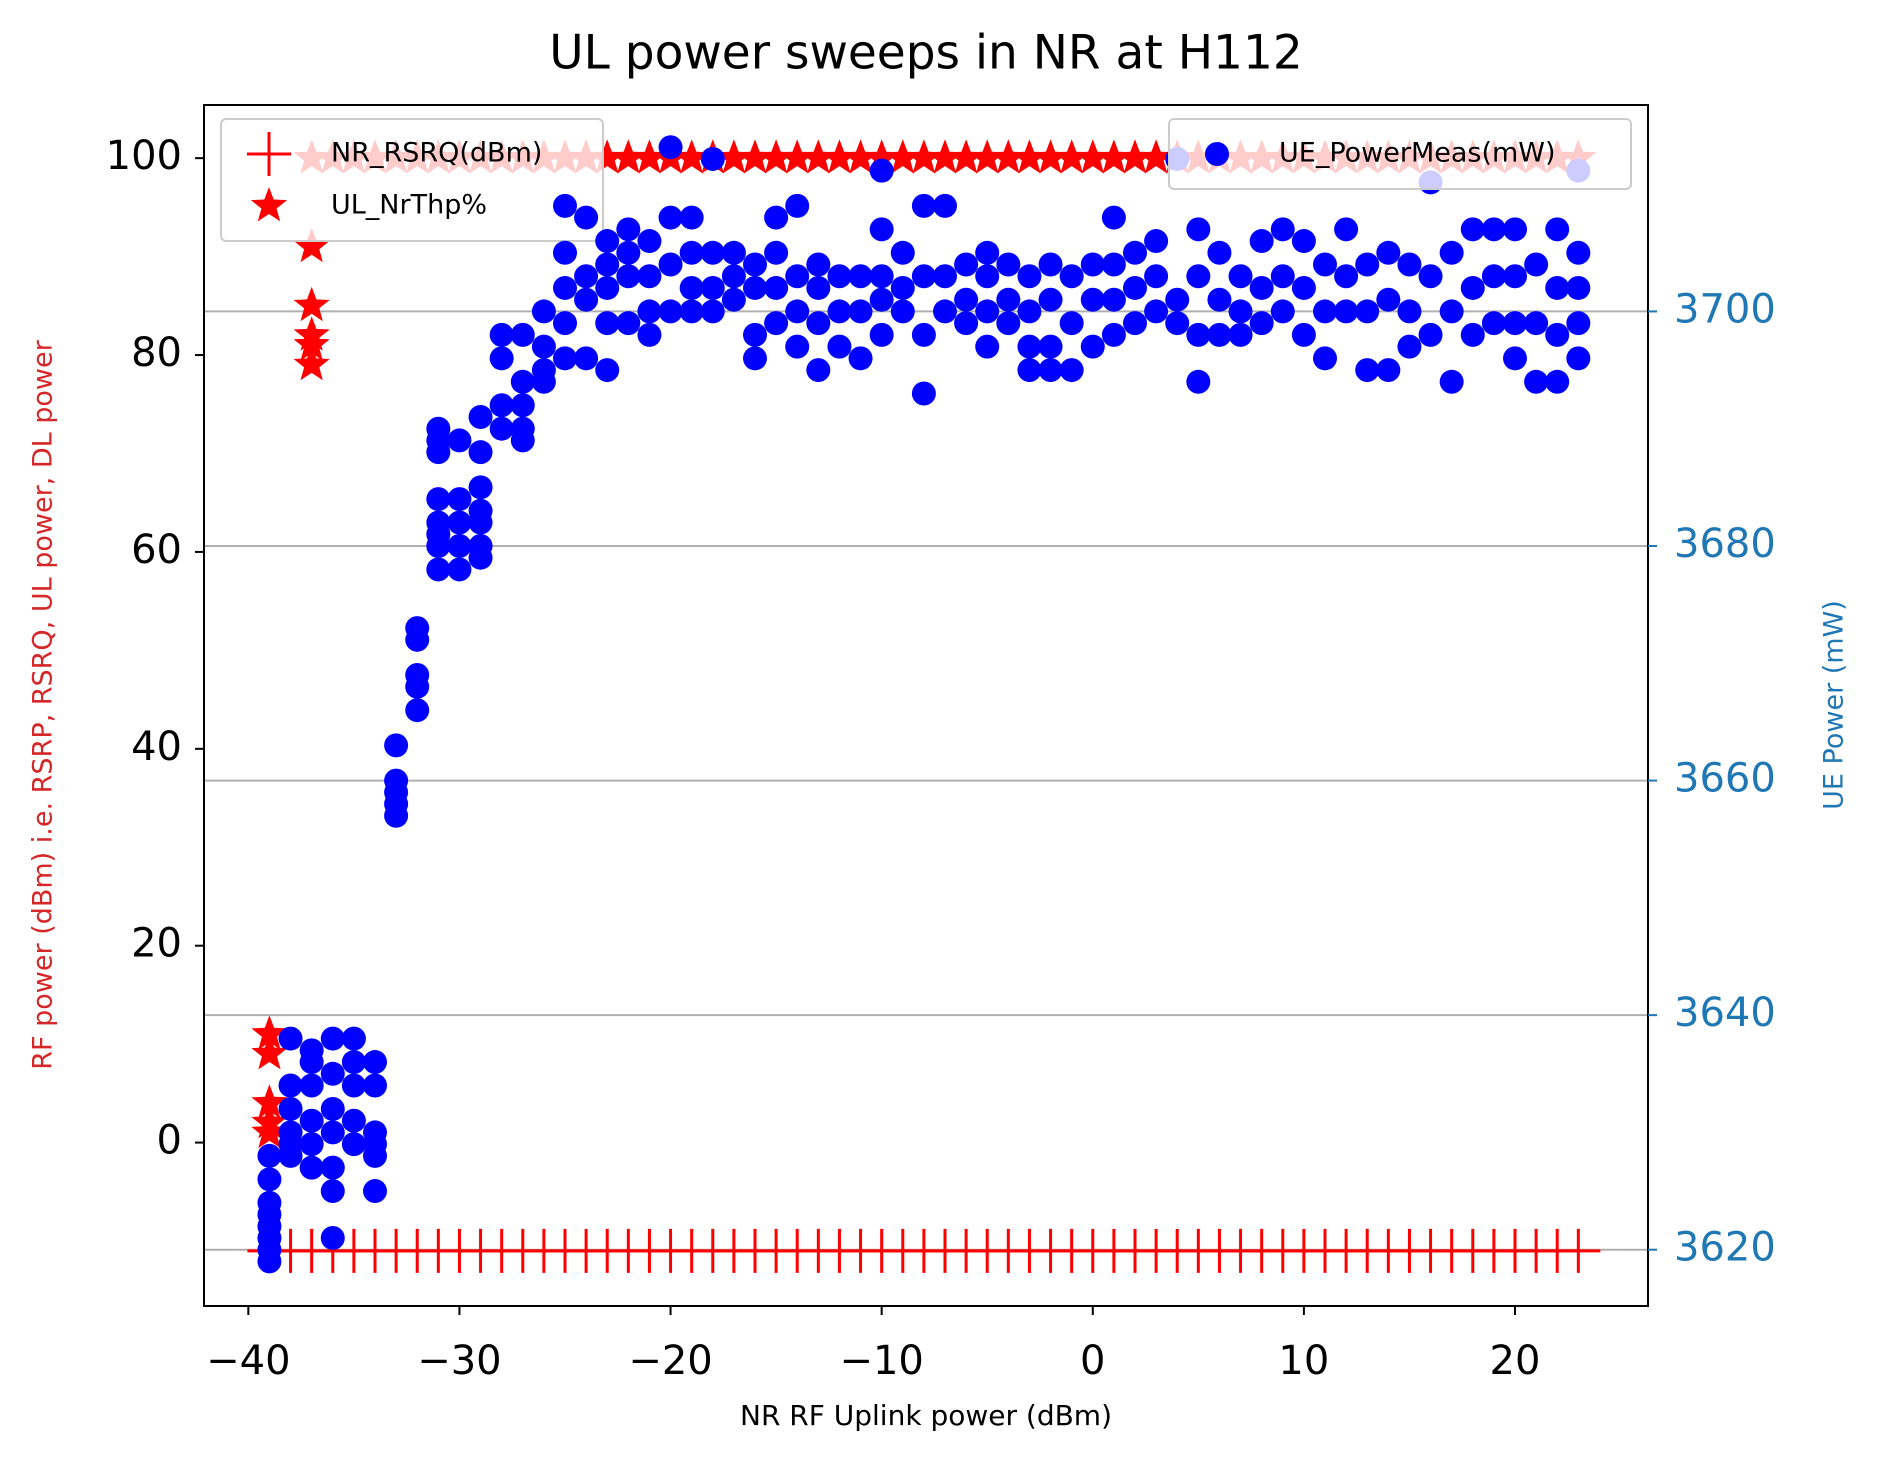 The height and width of the screenshot is (1460, 1878). What do you see at coordinates (670, 1361) in the screenshot?
I see `x-tick-label: −20` at bounding box center [670, 1361].